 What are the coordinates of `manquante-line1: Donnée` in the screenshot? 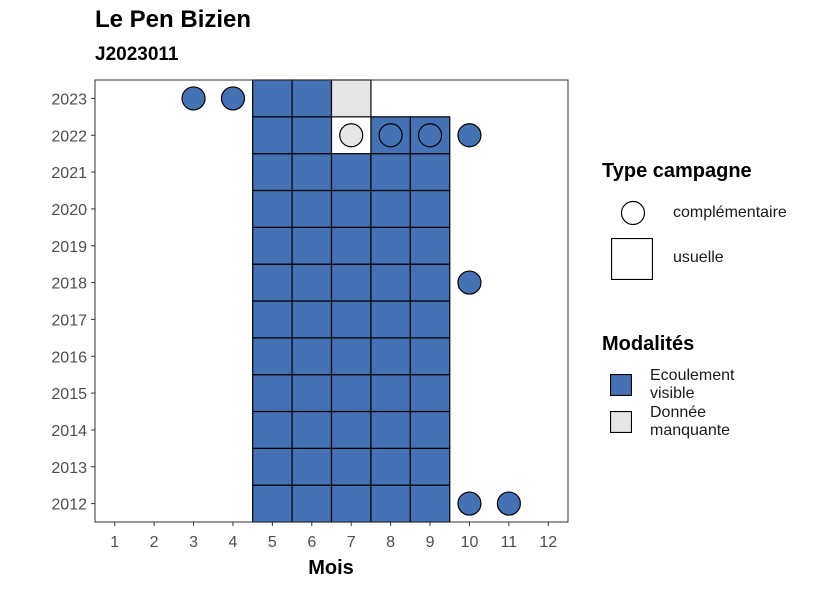 It's located at (678, 412).